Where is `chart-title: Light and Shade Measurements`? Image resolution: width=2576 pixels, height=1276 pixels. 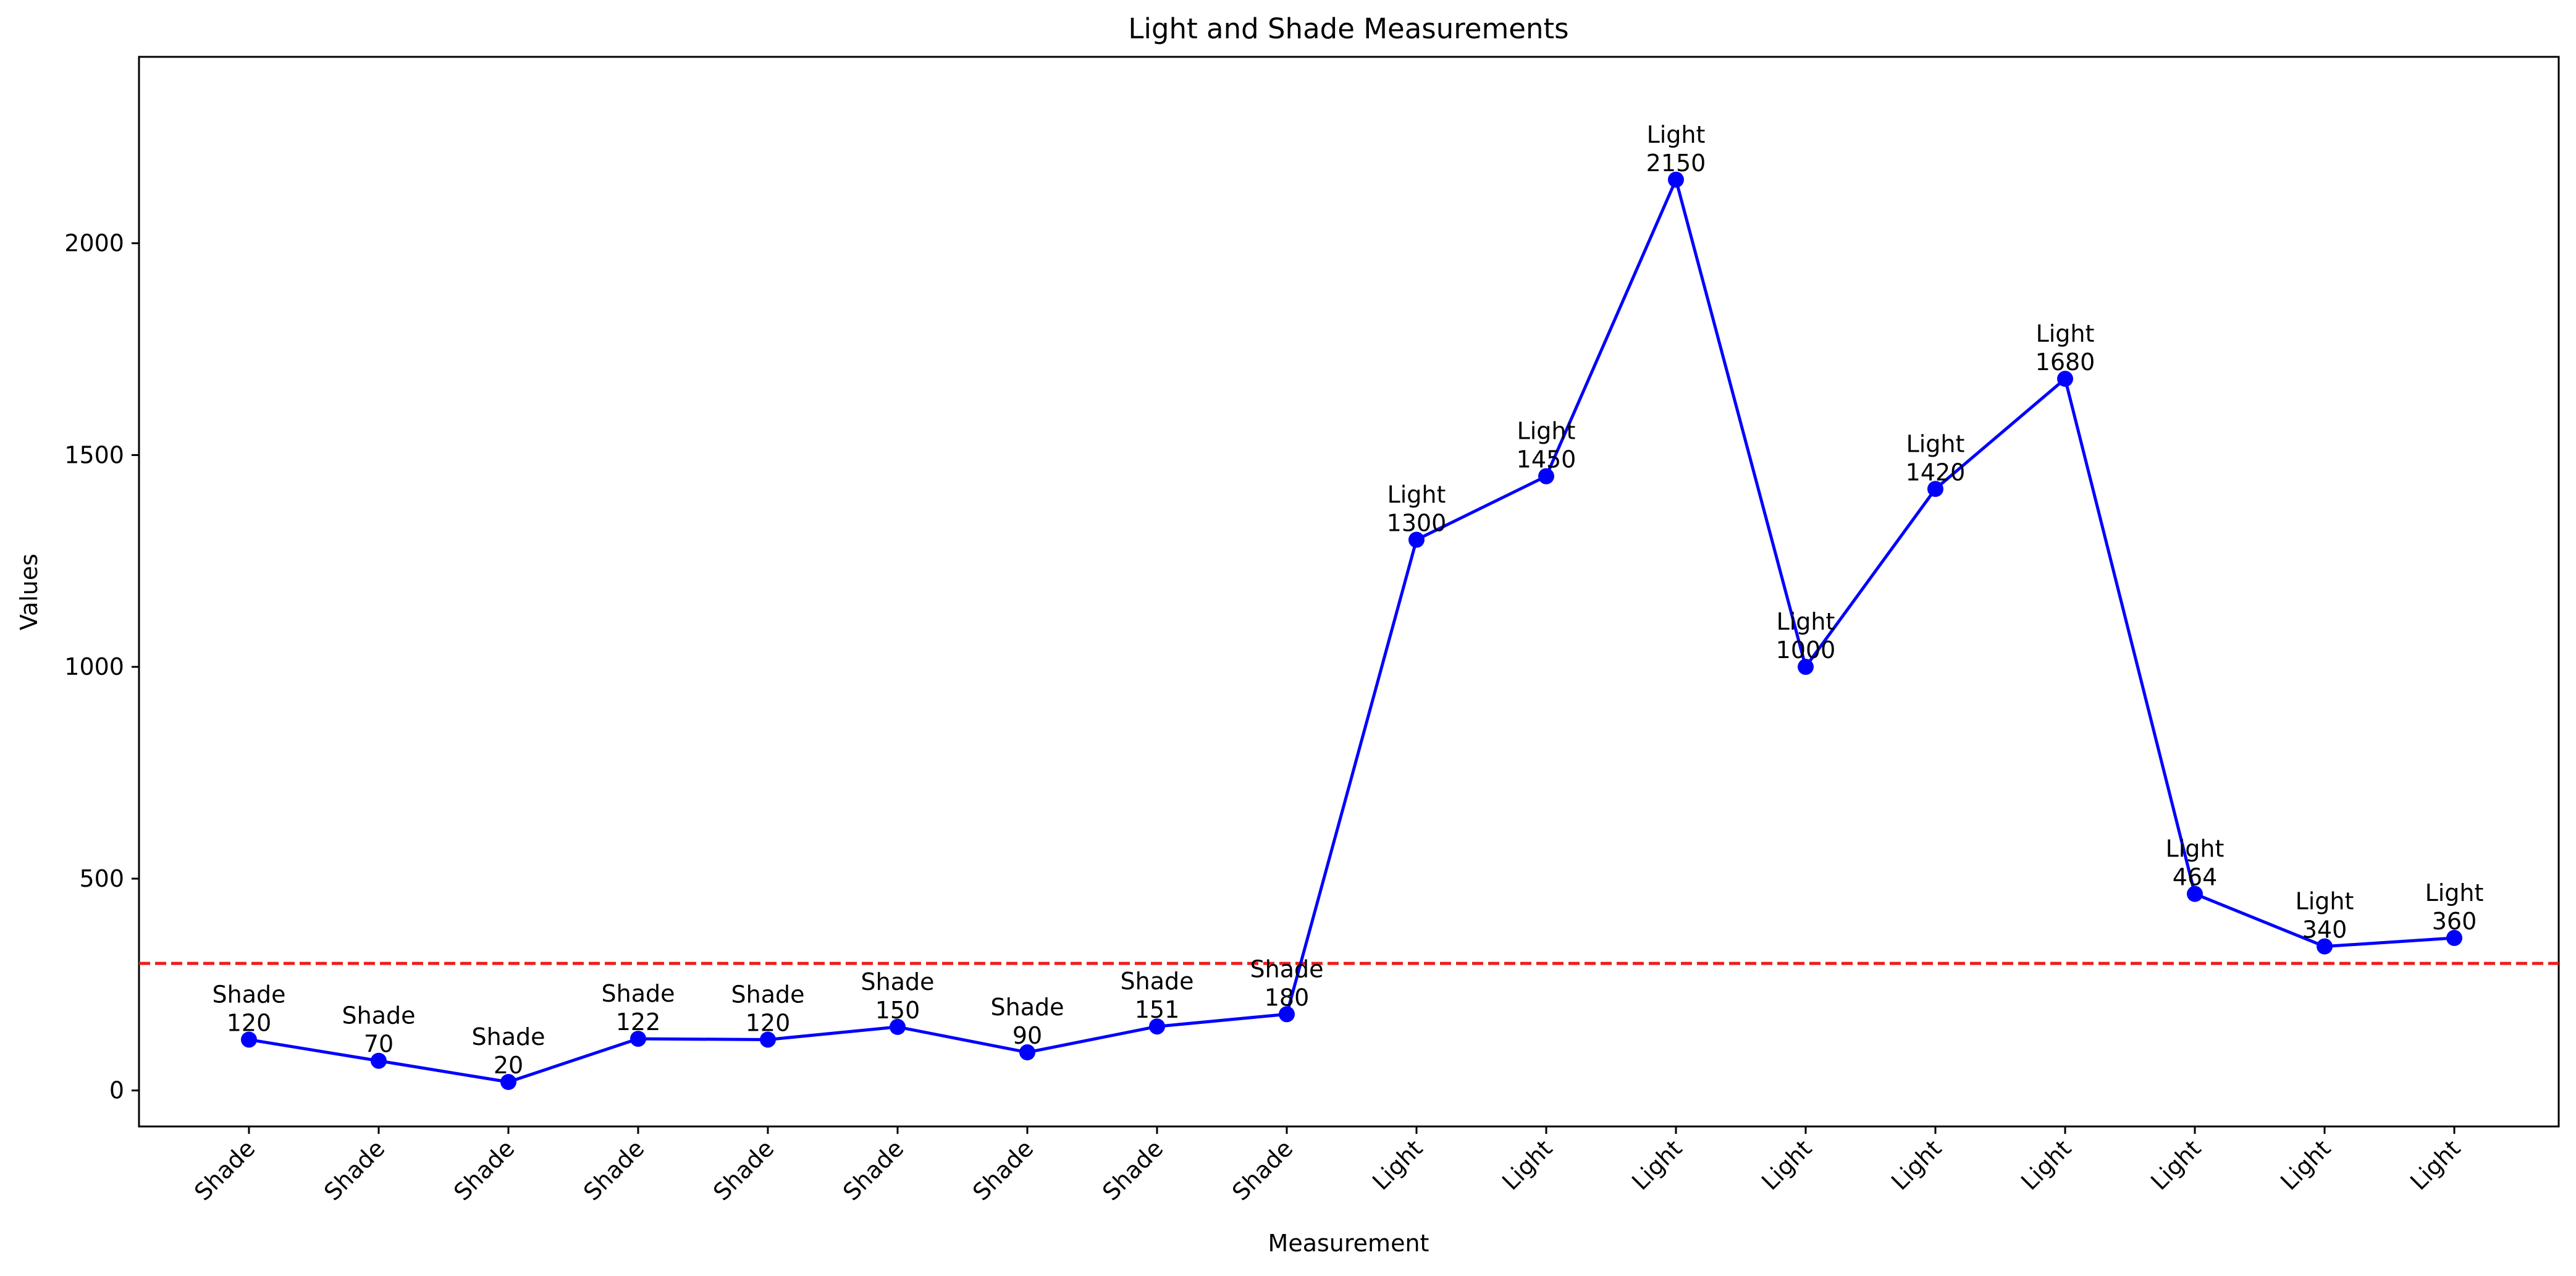
chart-title: Light and Shade Measurements is located at coordinates (1348, 28).